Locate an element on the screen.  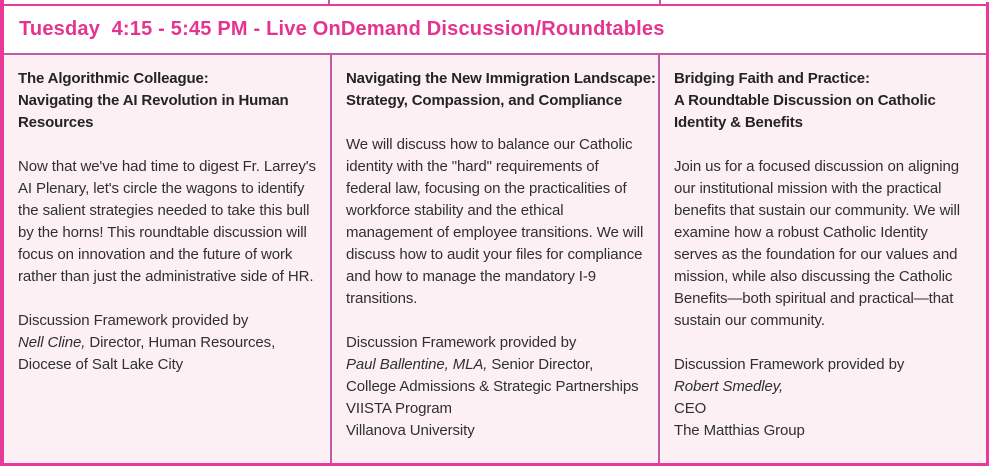
right-border is located at coordinates (987, 234).